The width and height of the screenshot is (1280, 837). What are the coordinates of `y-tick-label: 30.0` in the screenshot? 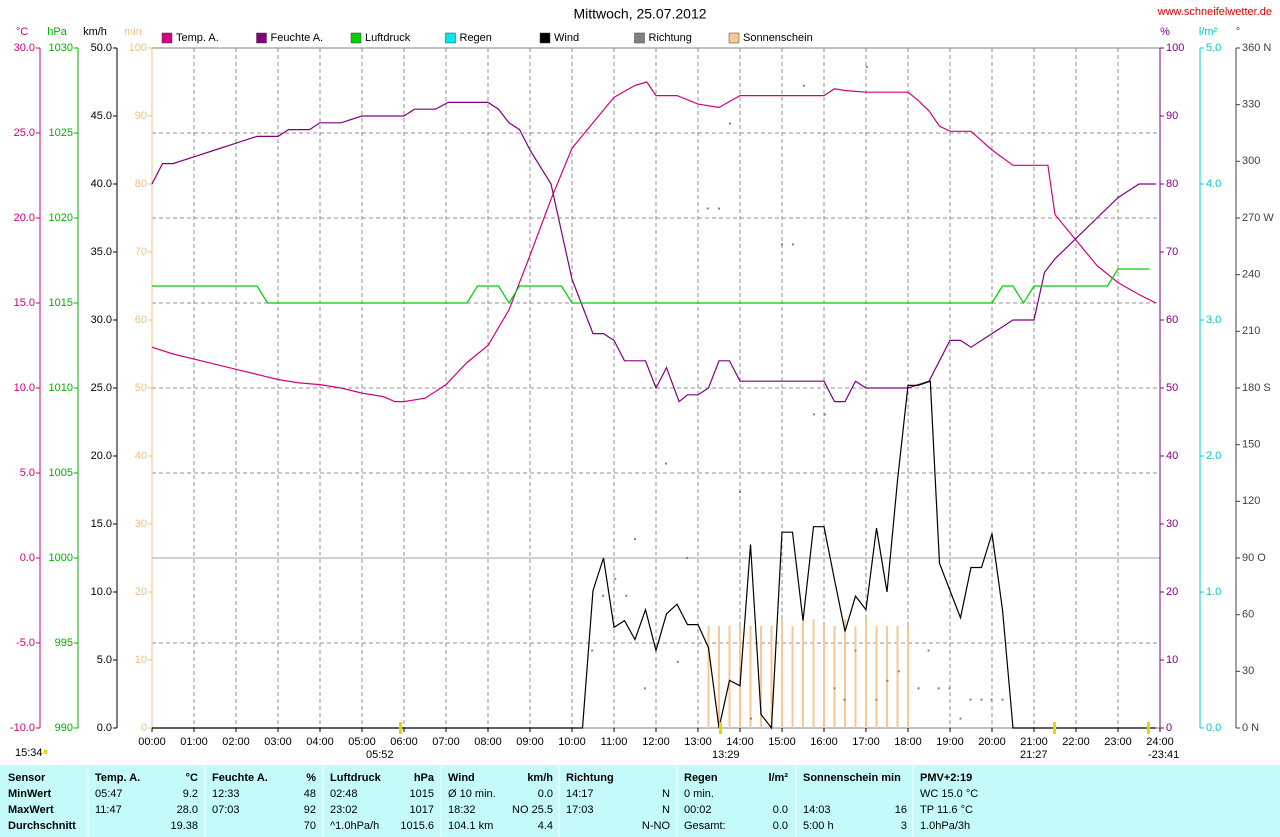 It's located at (24, 48).